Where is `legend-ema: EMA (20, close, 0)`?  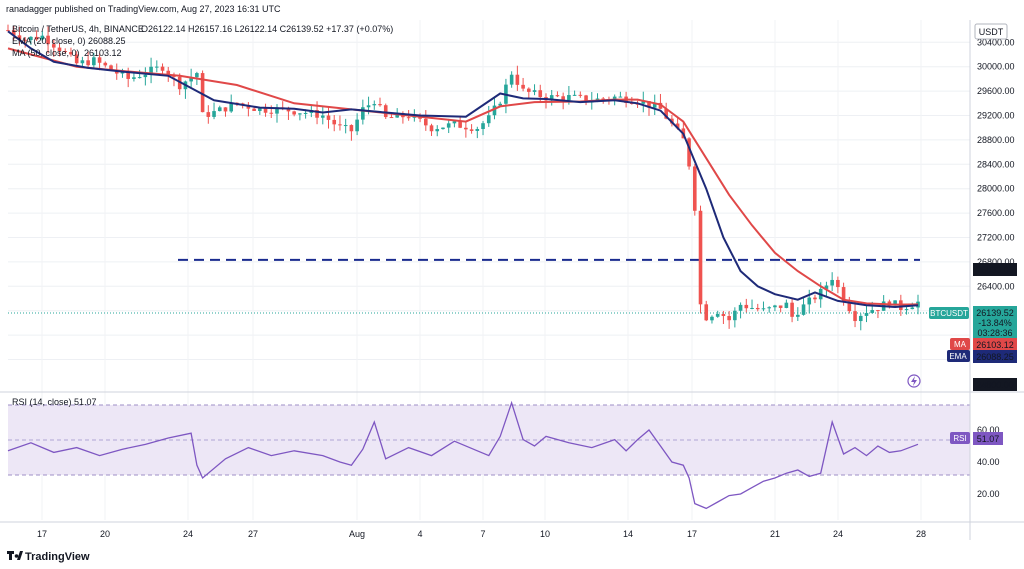
legend-ema: EMA (20, close, 0) is located at coordinates (49, 41).